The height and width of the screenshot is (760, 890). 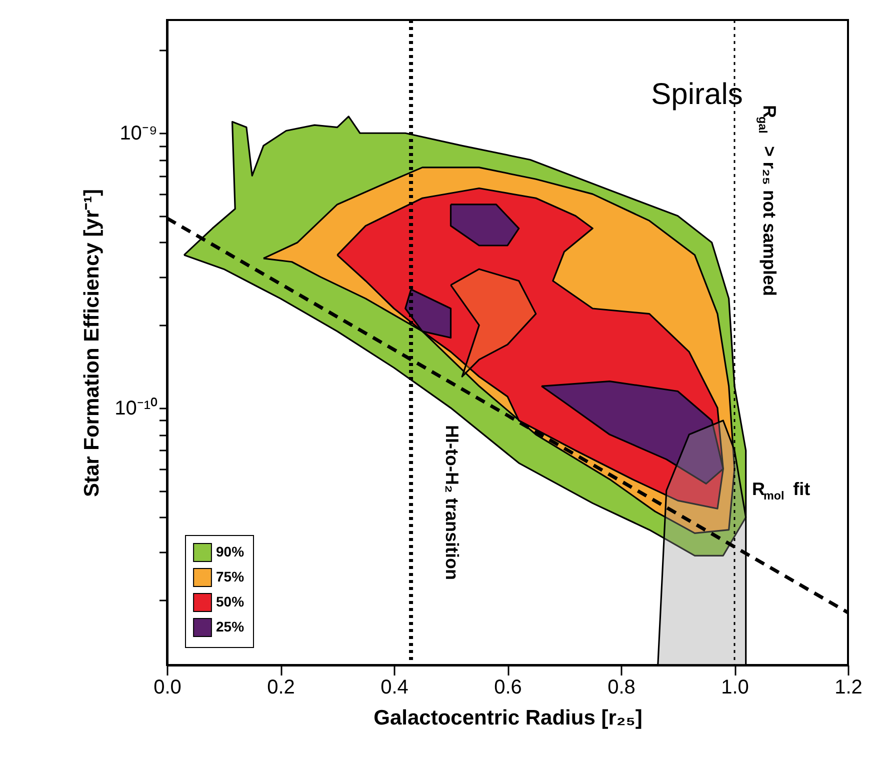 I want to click on x-axis-title: Galactocentric Radius [r₂₅], so click(x=508, y=718).